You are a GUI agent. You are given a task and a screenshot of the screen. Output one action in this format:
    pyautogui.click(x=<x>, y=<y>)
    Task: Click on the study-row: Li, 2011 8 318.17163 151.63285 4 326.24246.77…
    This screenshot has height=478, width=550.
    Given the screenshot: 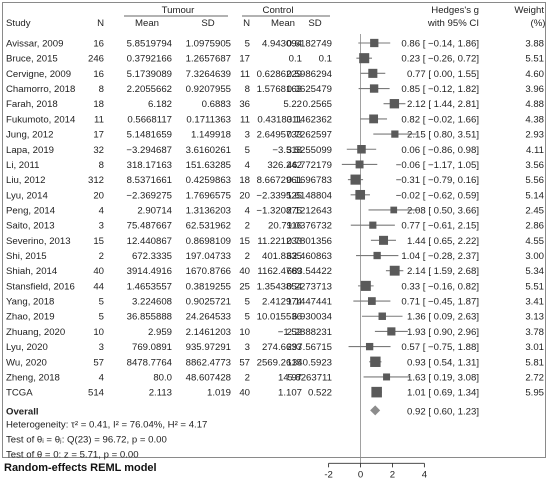 What is the action you would take?
    pyautogui.click(x=275, y=165)
    